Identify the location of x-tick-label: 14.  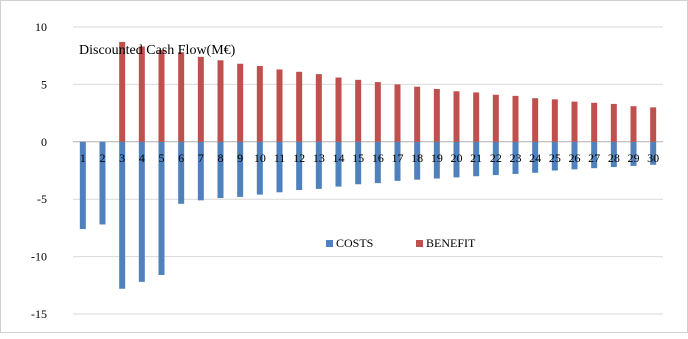
(339, 158).